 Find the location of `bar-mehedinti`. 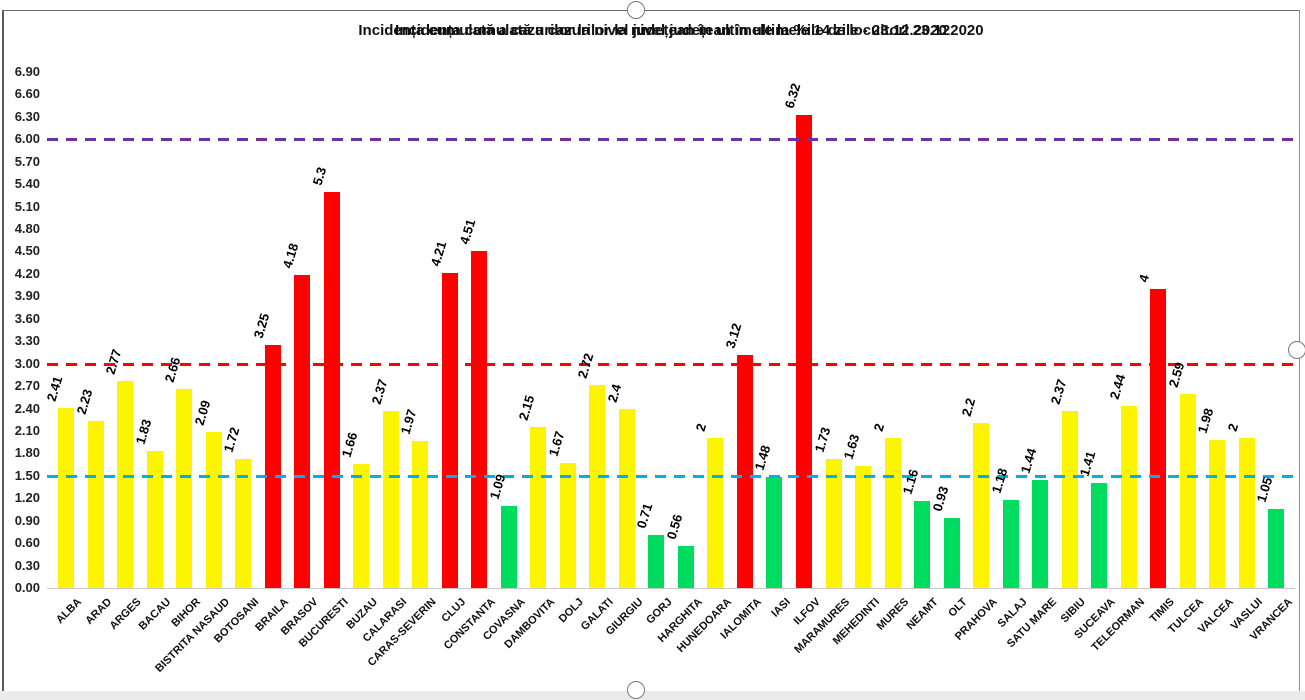

bar-mehedinti is located at coordinates (863, 527).